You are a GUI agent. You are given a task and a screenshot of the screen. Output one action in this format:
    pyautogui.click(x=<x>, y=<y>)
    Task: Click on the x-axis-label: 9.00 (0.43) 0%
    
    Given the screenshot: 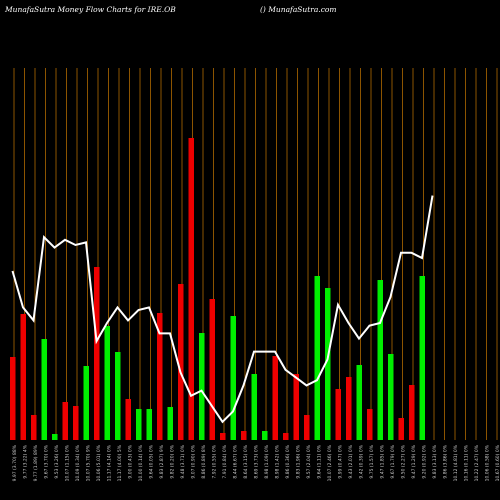 What is the action you would take?
    pyautogui.click(x=131, y=461)
    